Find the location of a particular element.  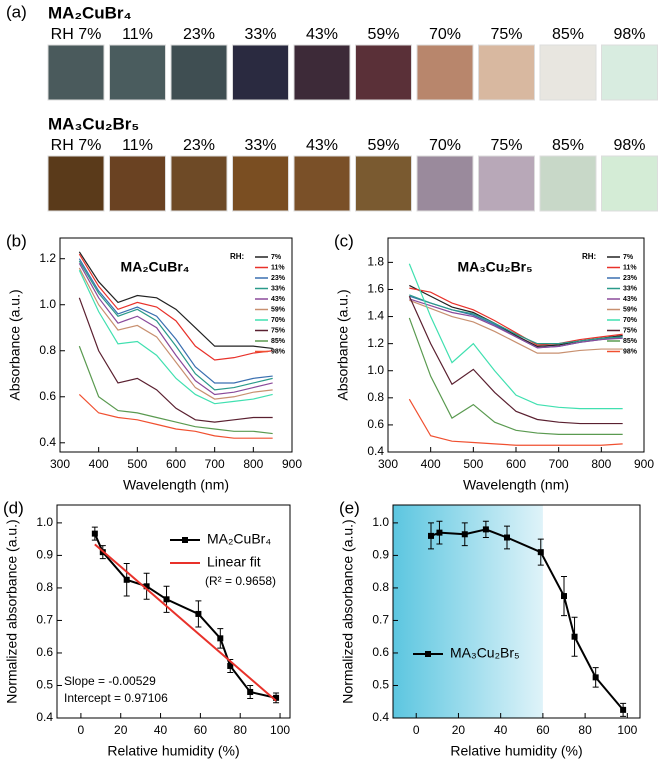

panel-label: (e) is located at coordinates (349, 507).